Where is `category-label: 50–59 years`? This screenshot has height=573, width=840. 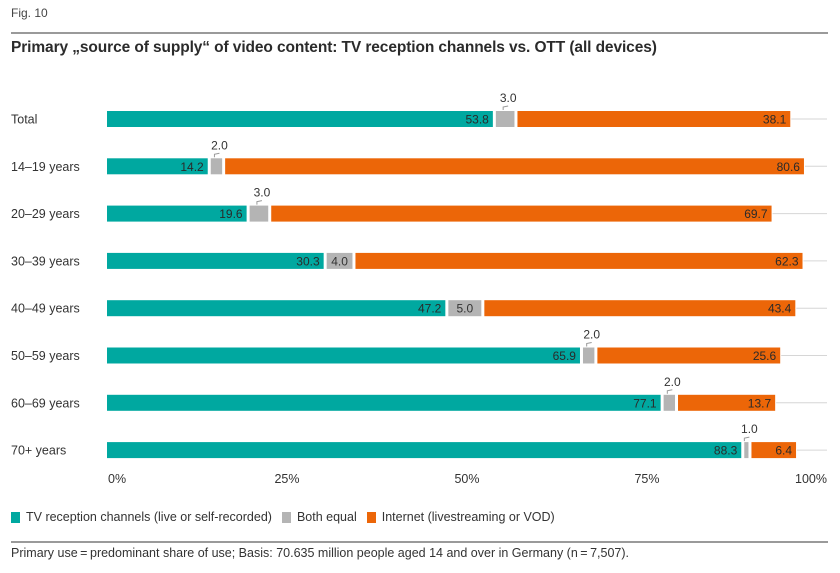
category-label: 50–59 years is located at coordinates (45, 356).